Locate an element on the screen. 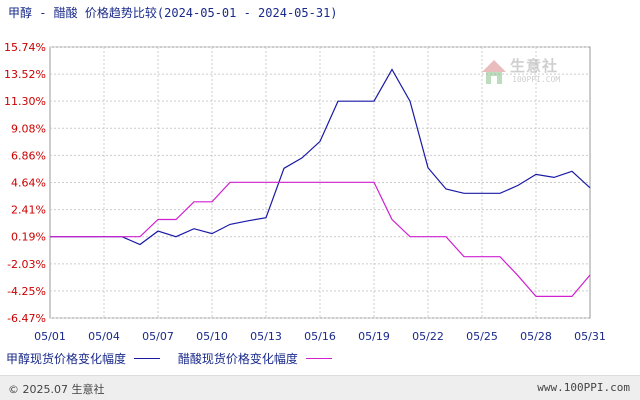 This screenshot has height=400, width=640. y-tick-label: -6.47% is located at coordinates (26, 318).